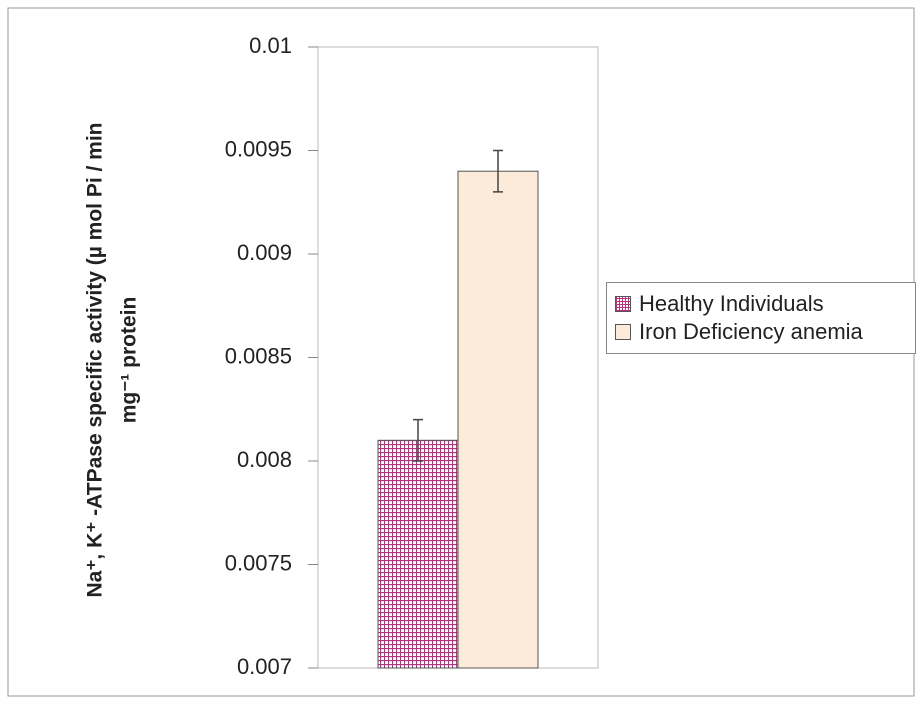 The image size is (922, 704). I want to click on legend-item: Healthy Individuals, so click(761, 304).